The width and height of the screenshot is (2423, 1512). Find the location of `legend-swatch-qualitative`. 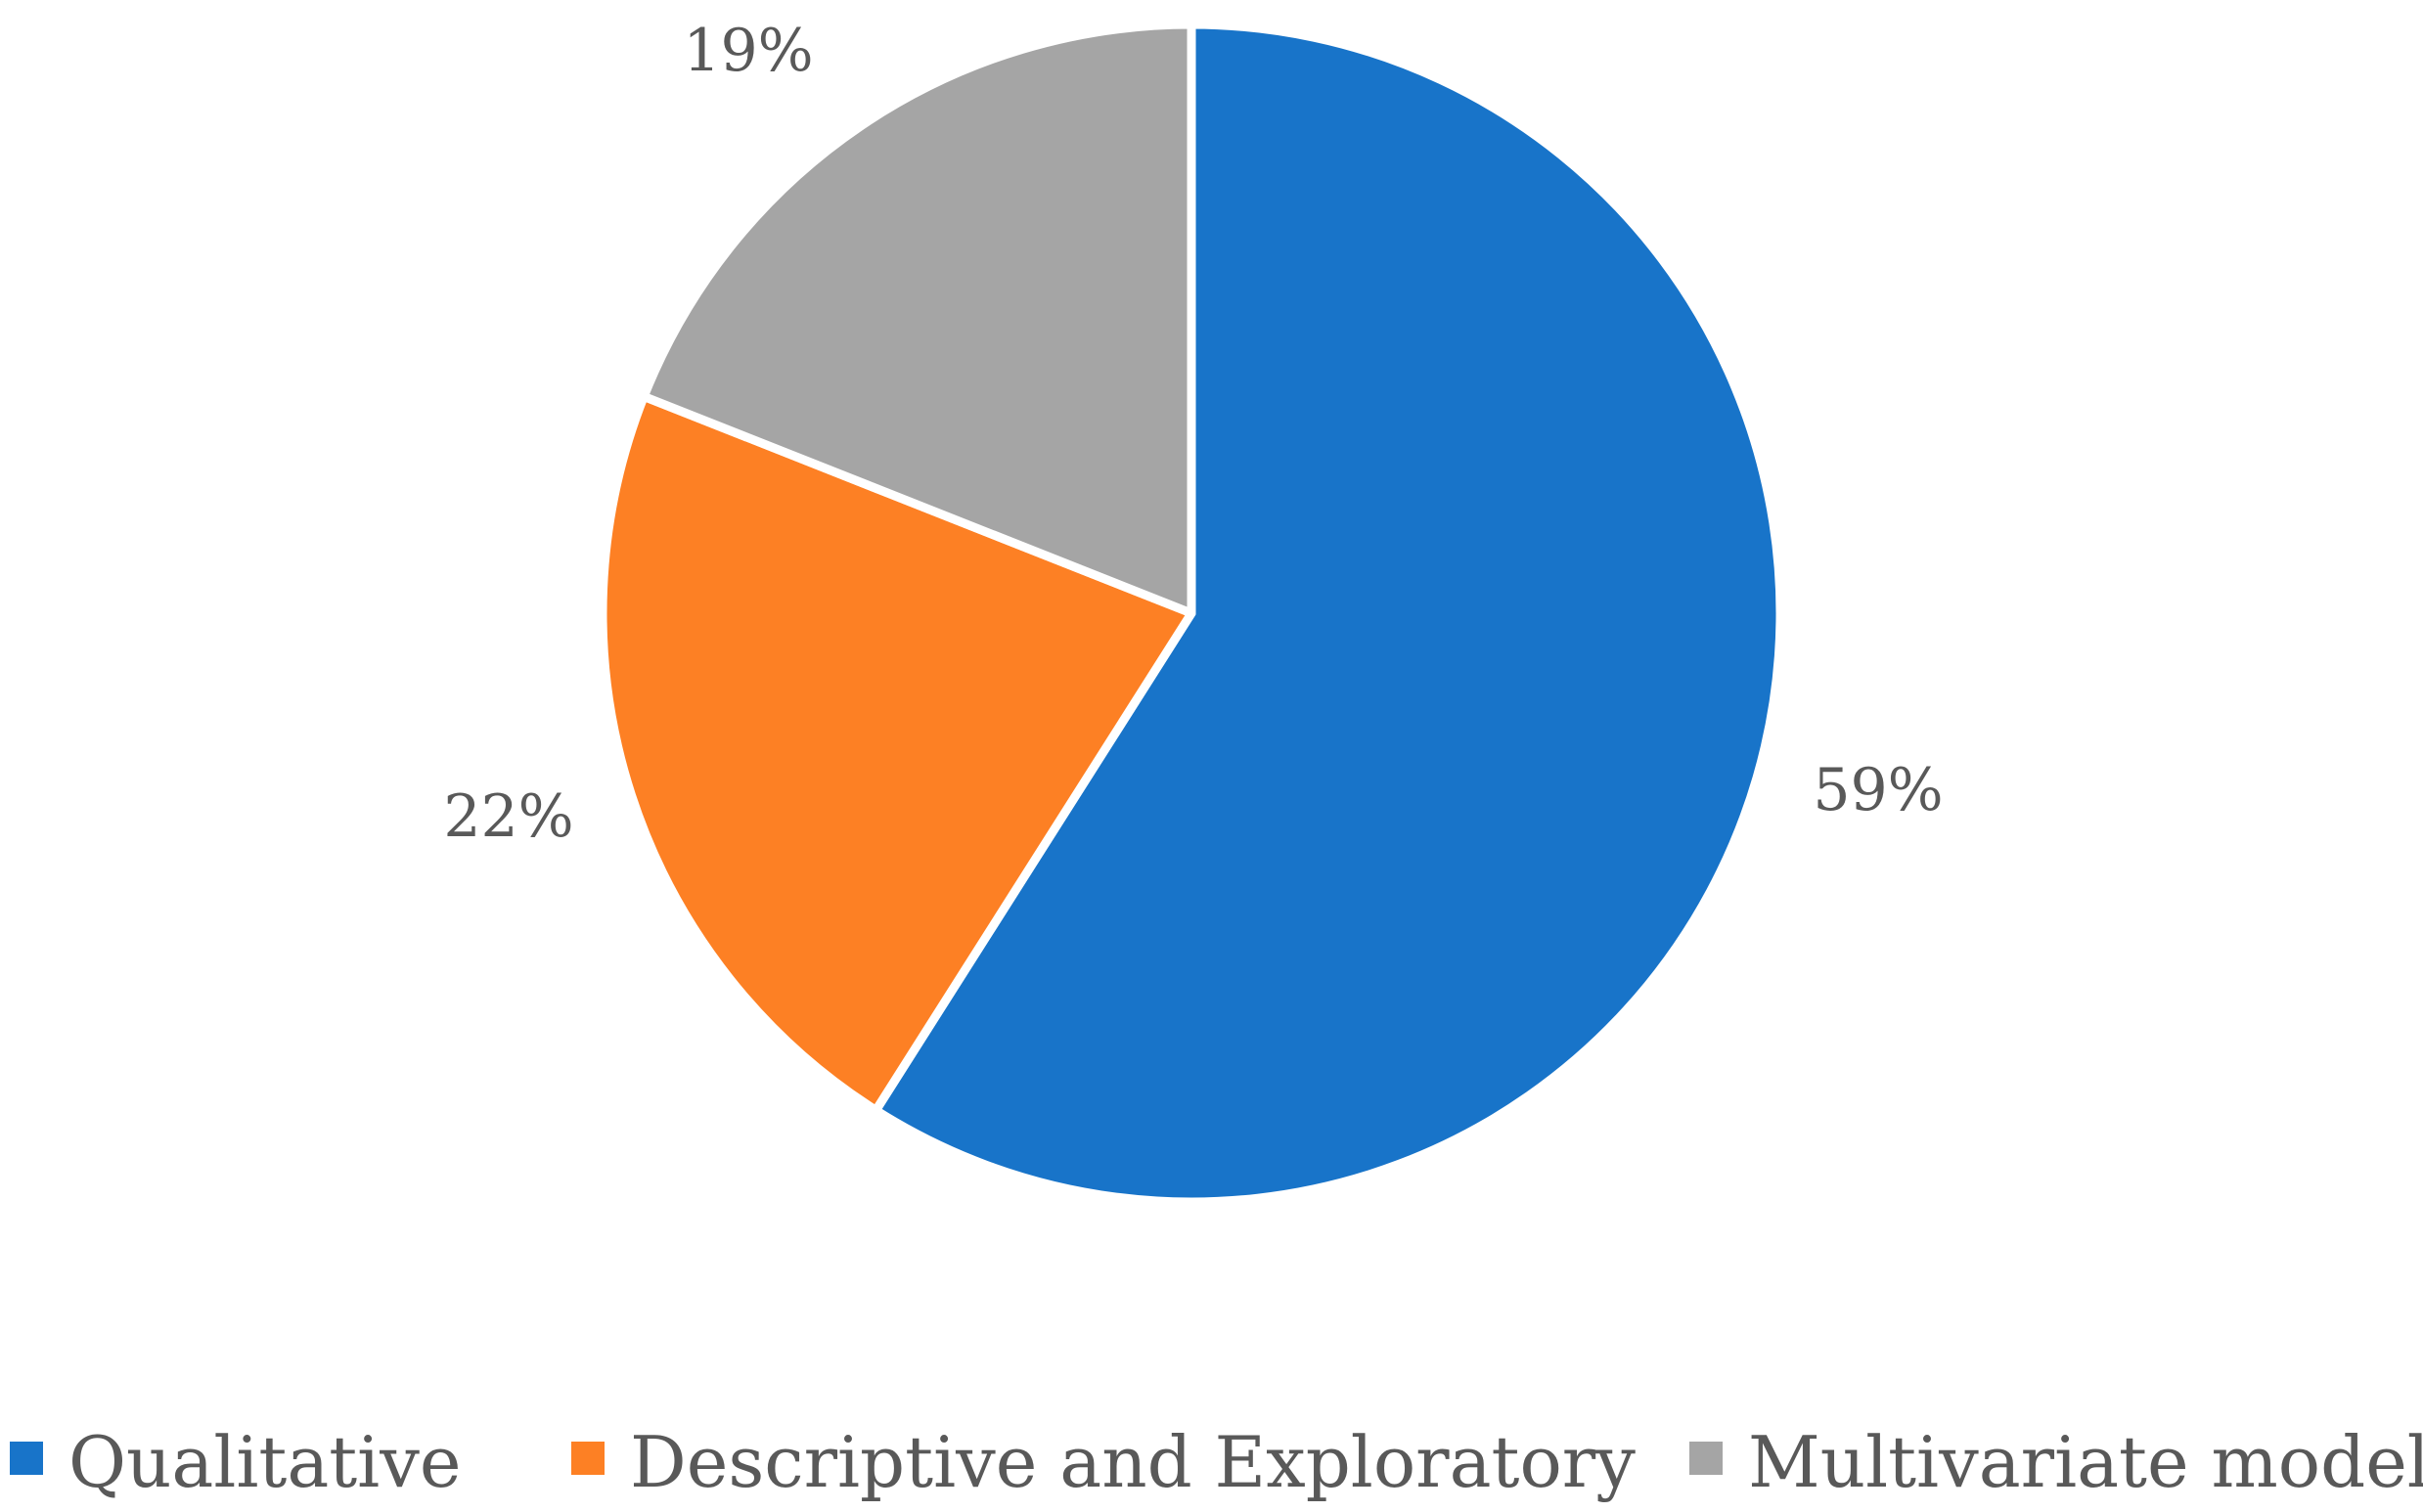

legend-swatch-qualitative is located at coordinates (26, 1458).